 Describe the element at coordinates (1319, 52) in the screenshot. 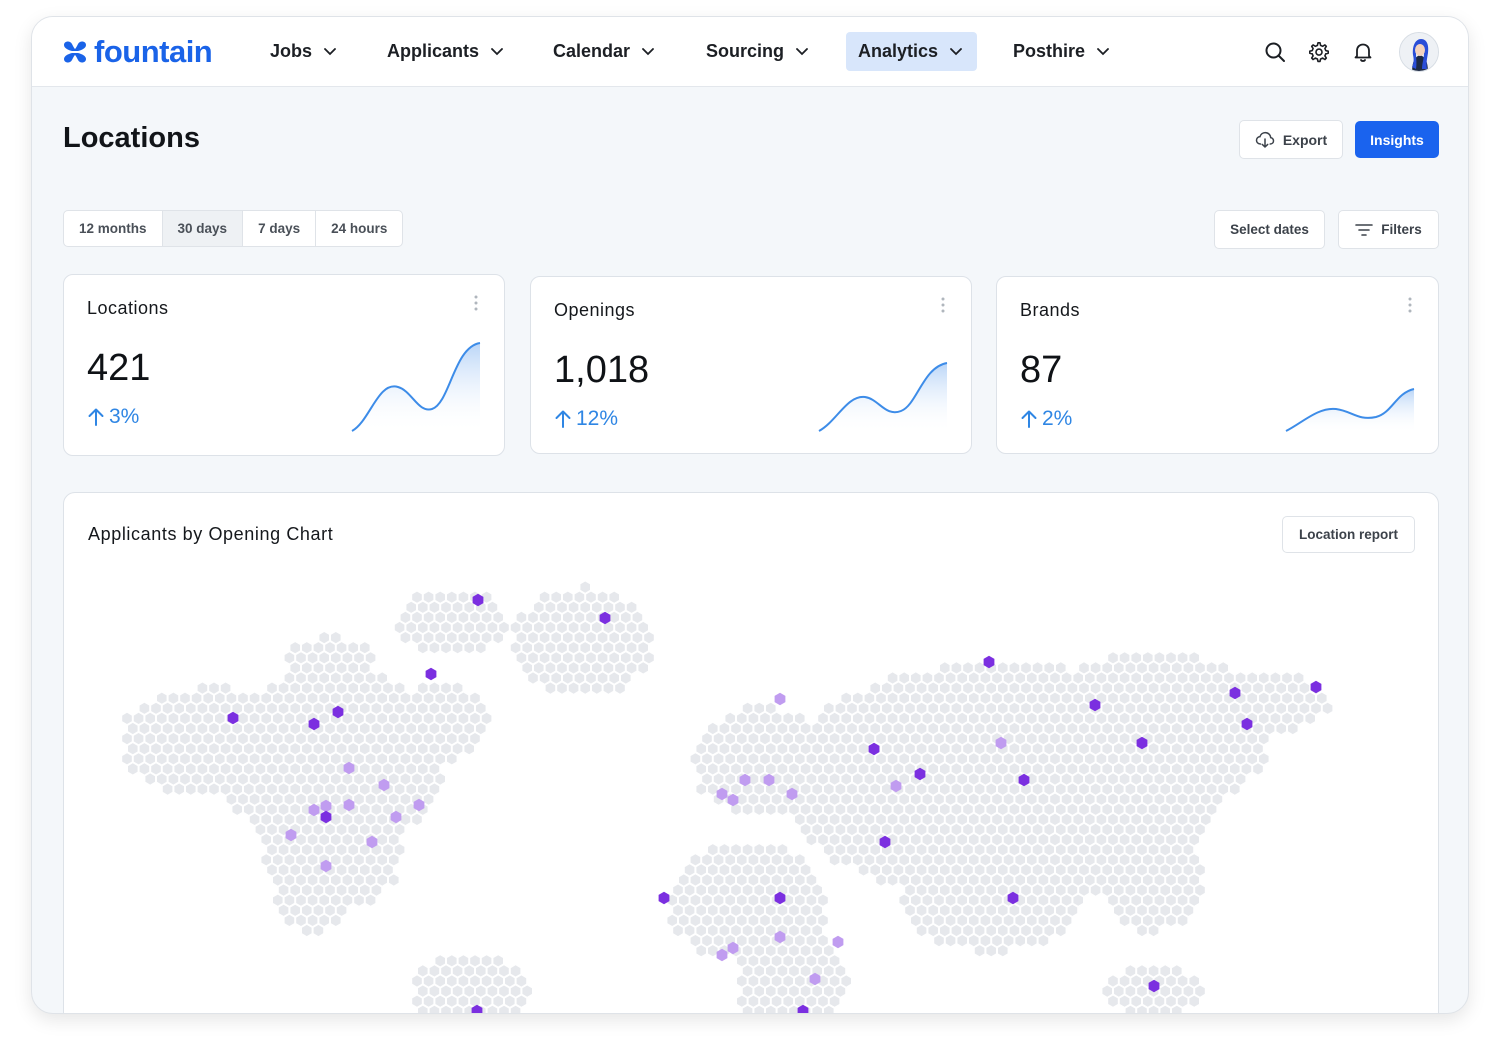

I see `gear-icon` at that location.